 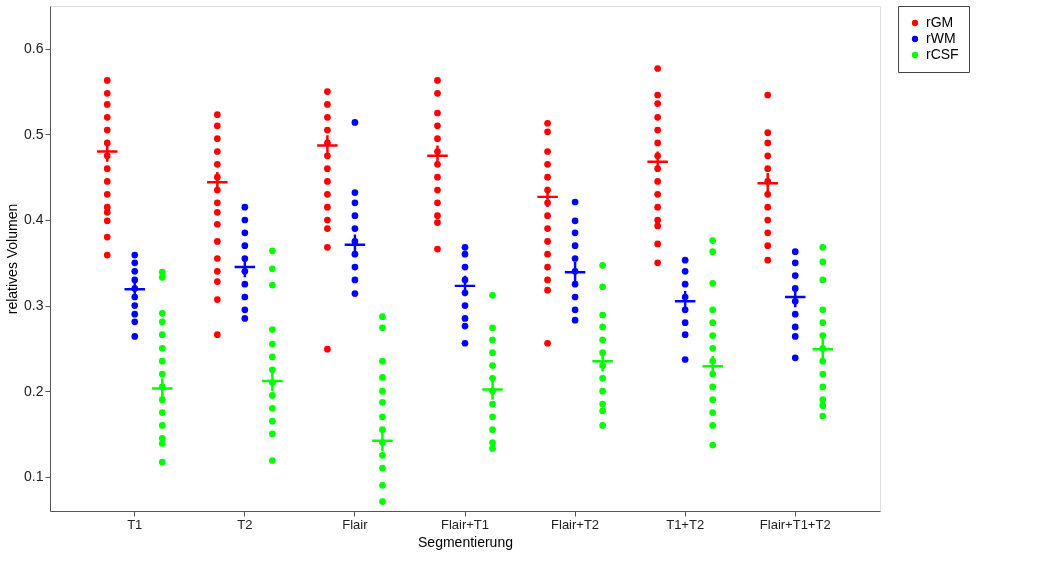 What do you see at coordinates (575, 524) in the screenshot?
I see `x-tick-label: Flair+T2` at bounding box center [575, 524].